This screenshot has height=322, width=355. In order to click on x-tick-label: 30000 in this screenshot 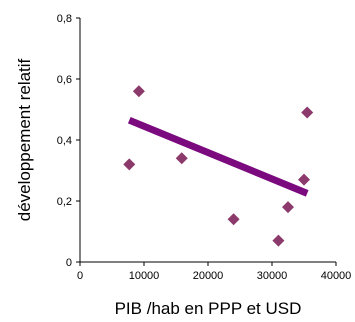, I will do `click(272, 276)`.